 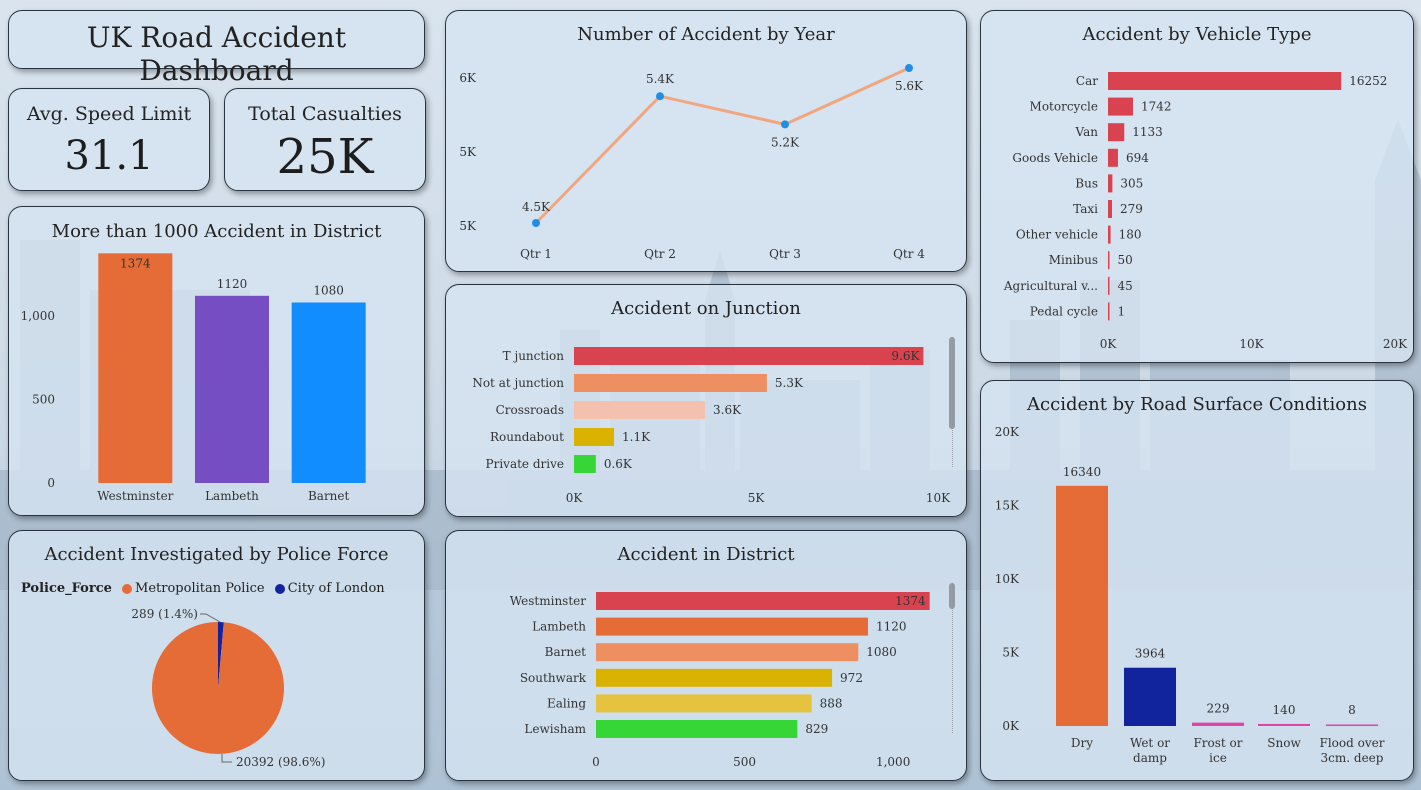 I want to click on surface-title: Accident by Road Surface Conditions, so click(x=1197, y=404).